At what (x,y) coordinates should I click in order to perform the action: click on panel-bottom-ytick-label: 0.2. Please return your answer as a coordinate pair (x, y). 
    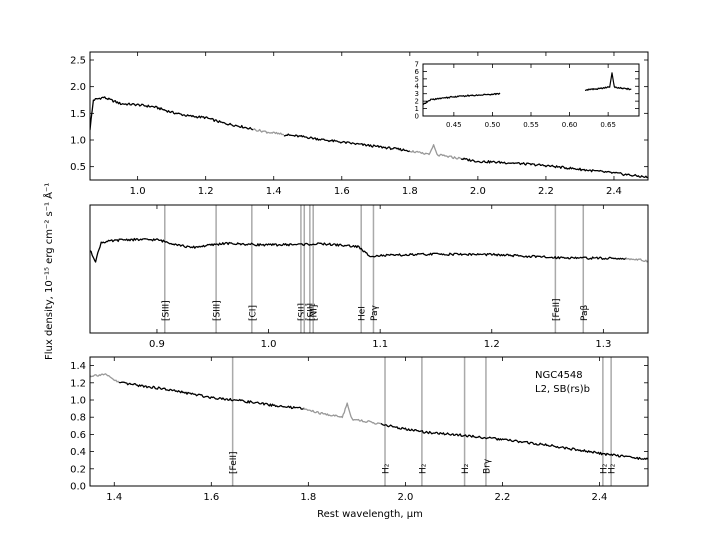
    Looking at the image, I should click on (78, 469).